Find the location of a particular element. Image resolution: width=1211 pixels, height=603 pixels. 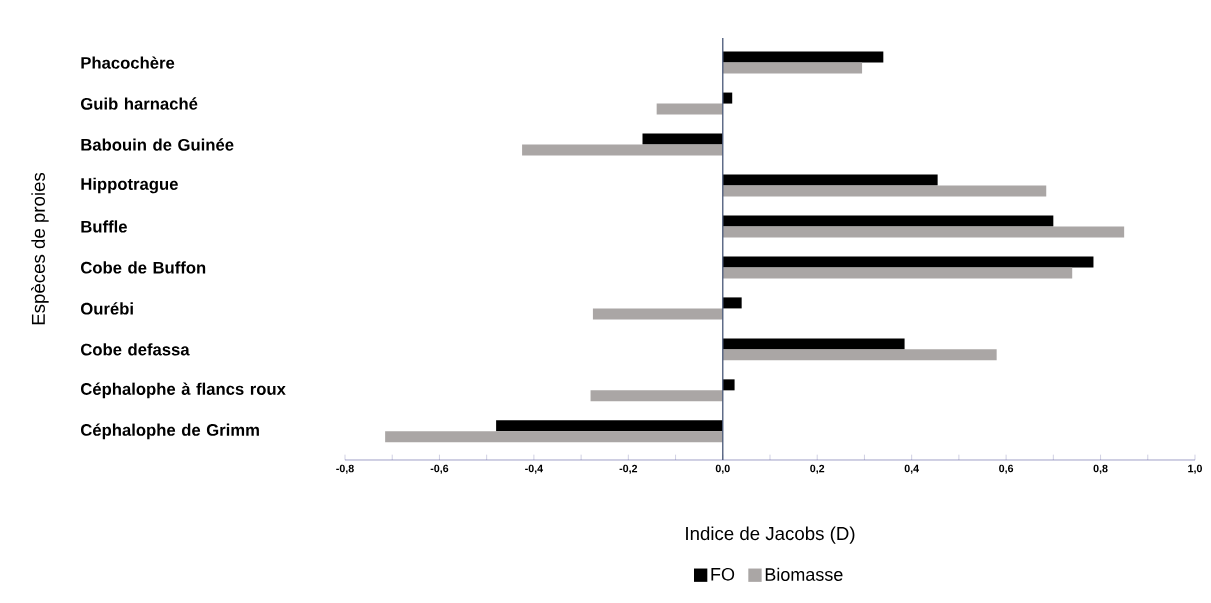

y-tick-label: Guib harnaché is located at coordinates (139, 103).